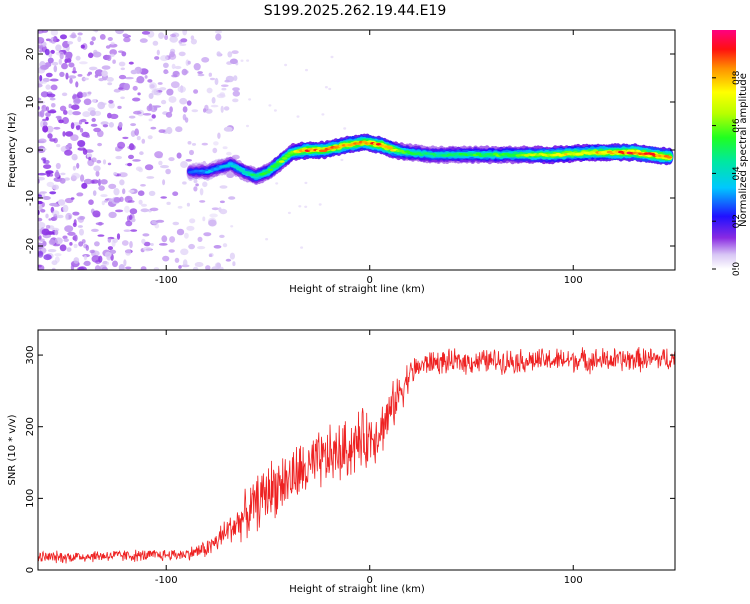  I want to click on spectrogram-y-label: Frequency (Hz), so click(12, 150).